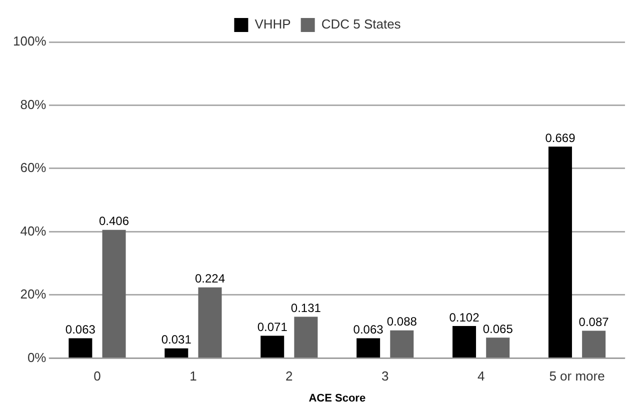  I want to click on x-tick-label: 5 or more, so click(577, 376).